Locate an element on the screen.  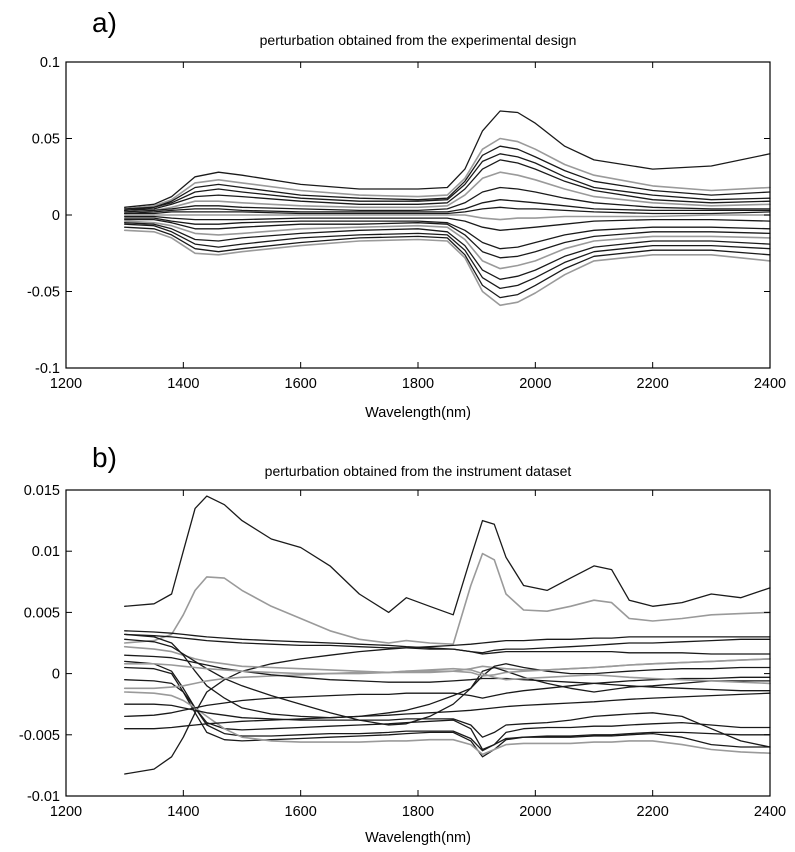
panel-b-y-tick-label: 0.005 is located at coordinates (42, 613).